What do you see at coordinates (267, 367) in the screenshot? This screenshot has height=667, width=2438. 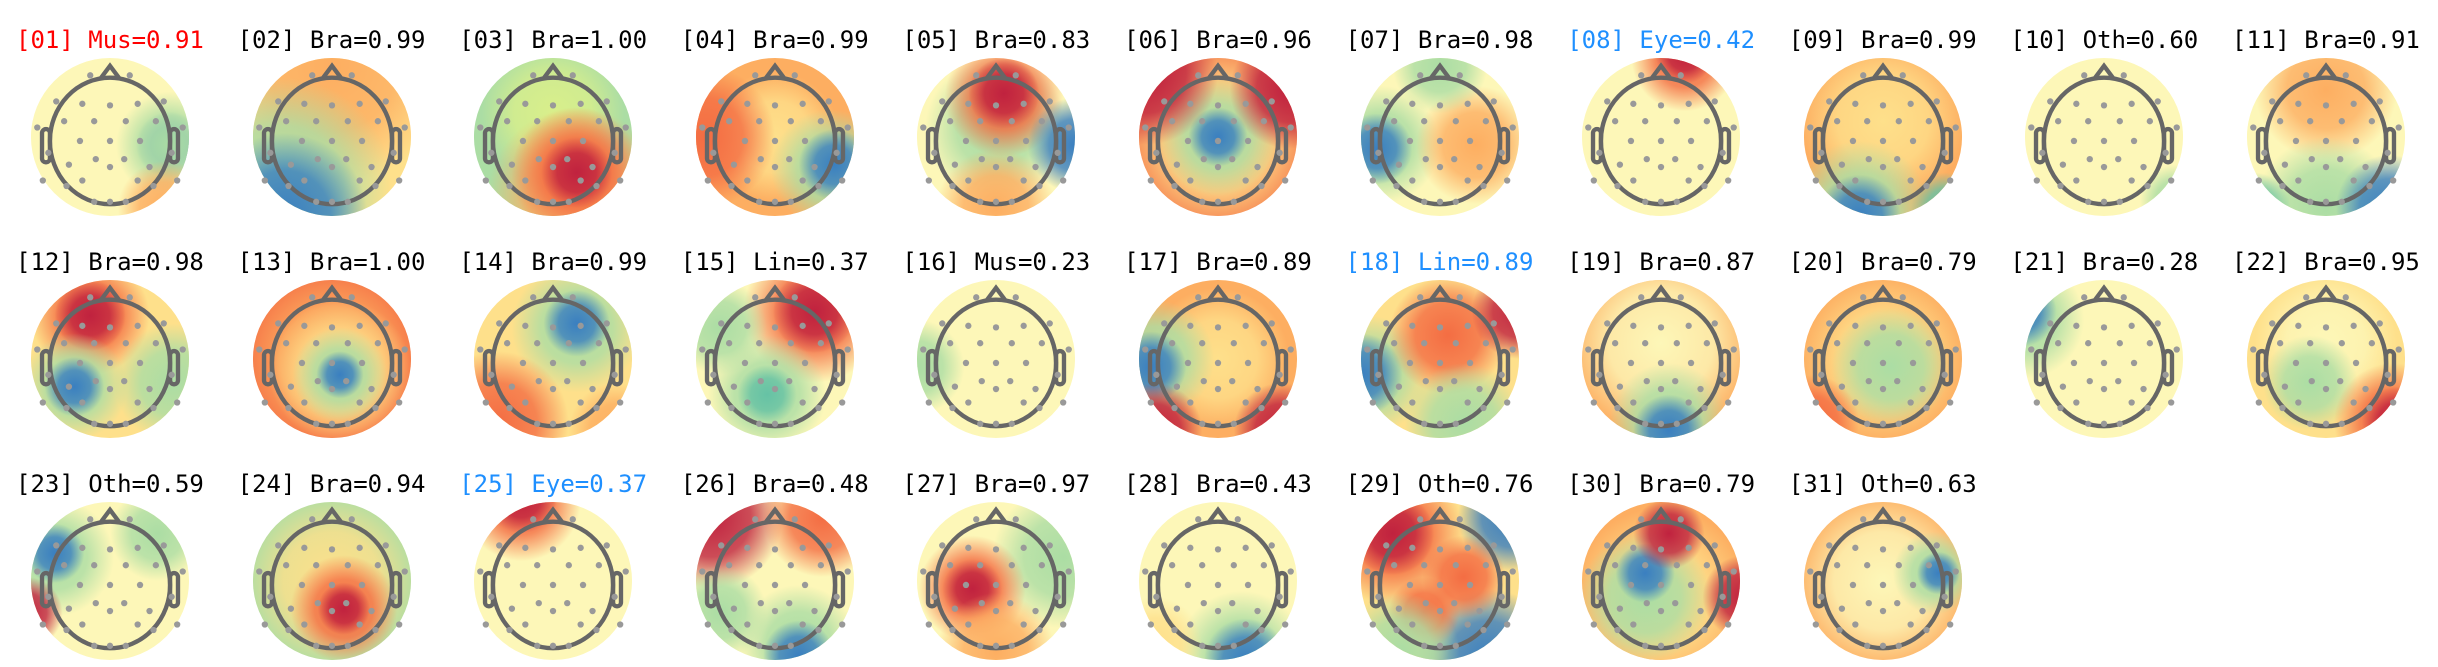 I see `left-ear` at bounding box center [267, 367].